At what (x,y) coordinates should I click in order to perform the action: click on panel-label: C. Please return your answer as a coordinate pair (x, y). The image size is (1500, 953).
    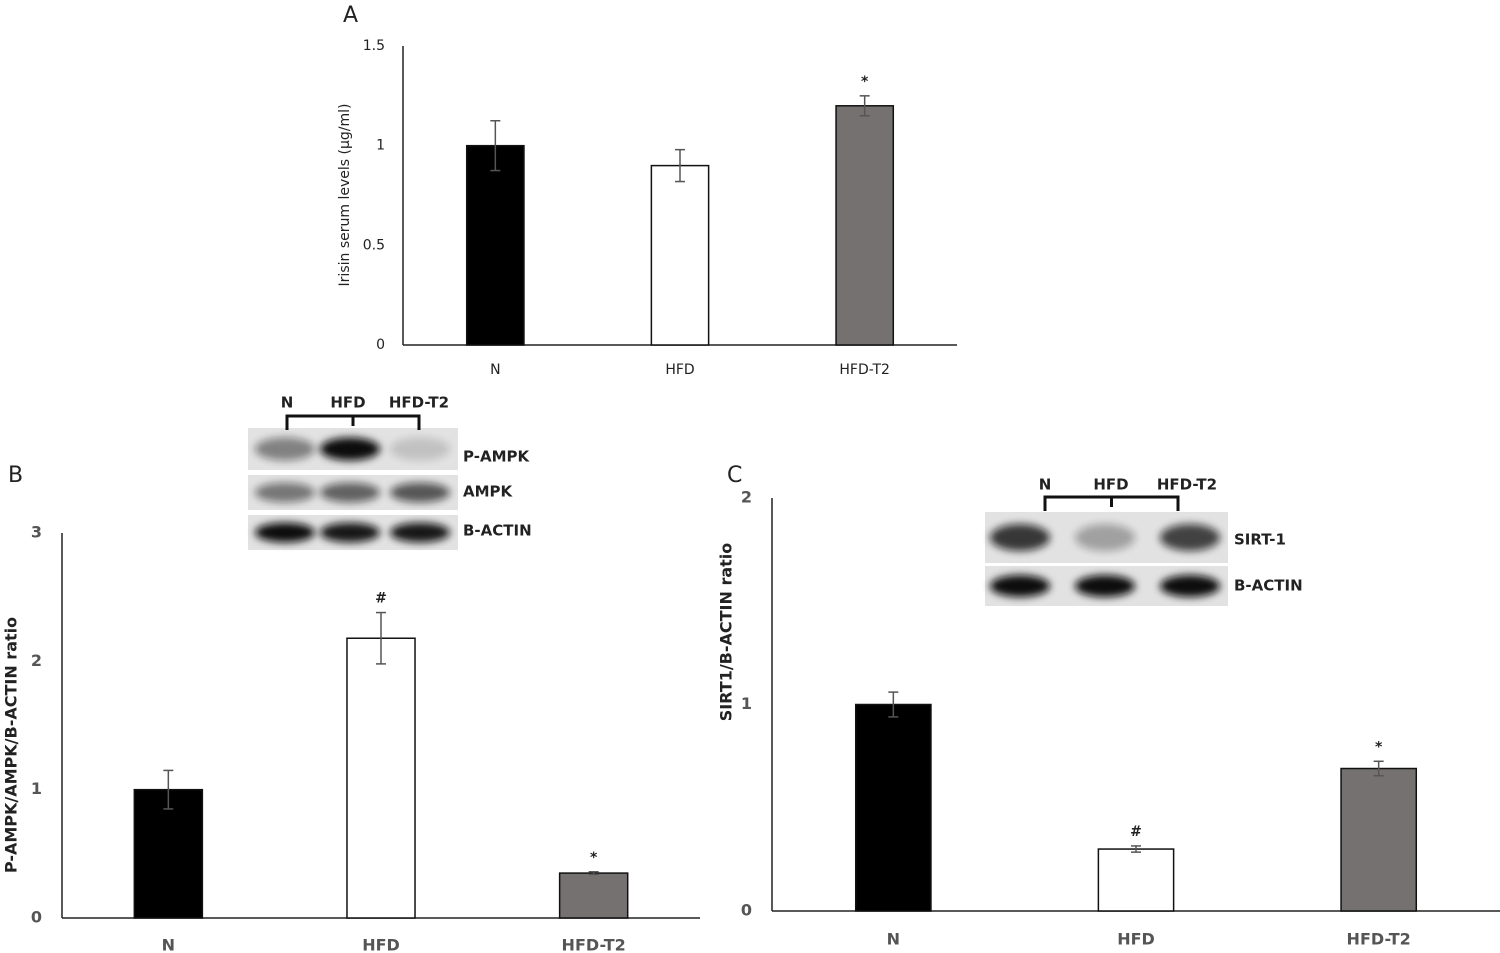
    Looking at the image, I should click on (734, 475).